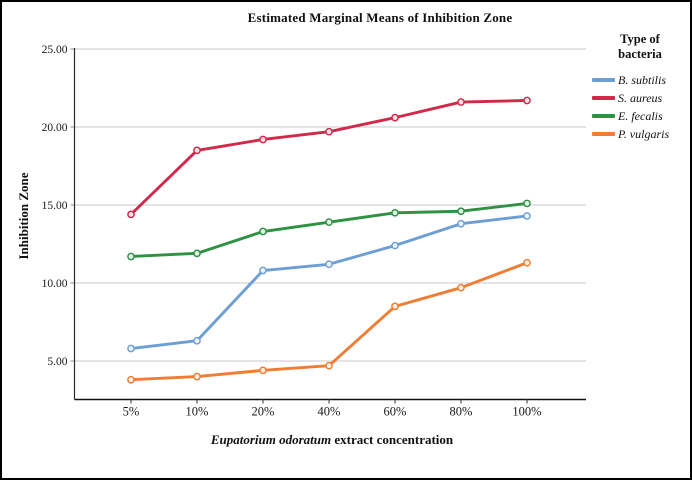  Describe the element at coordinates (57, 362) in the screenshot. I see `y-tick-label: 5.00` at that location.